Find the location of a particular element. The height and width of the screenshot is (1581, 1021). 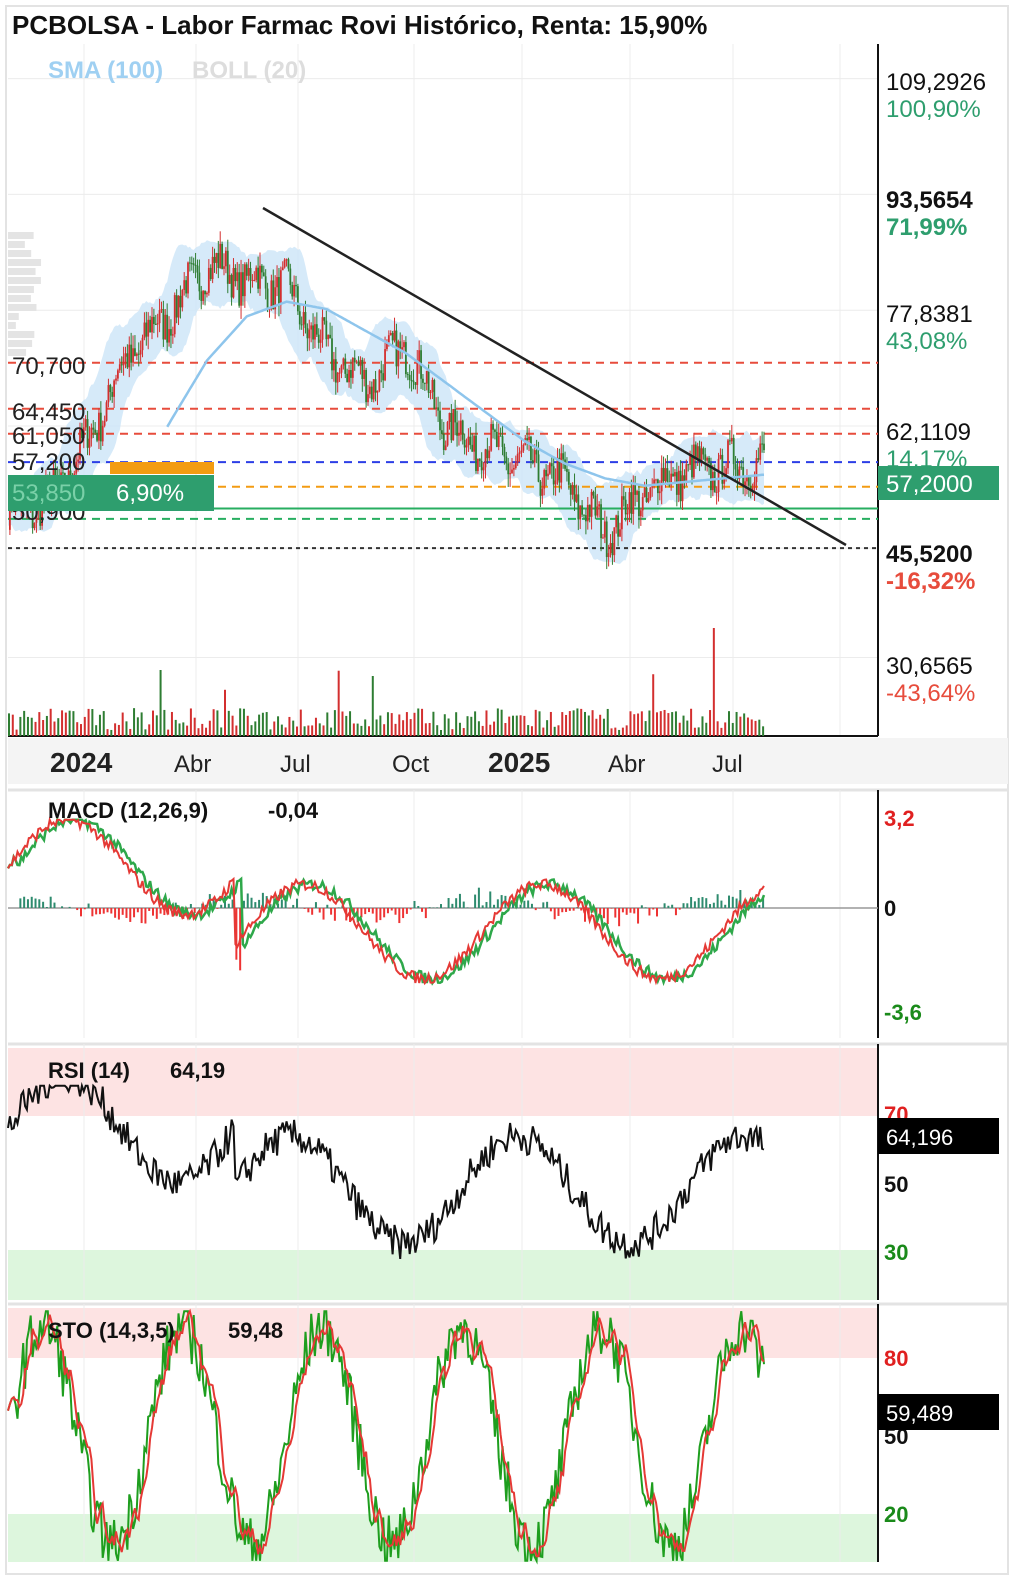

price-axis-label: 45,5200 is located at coordinates (929, 554).